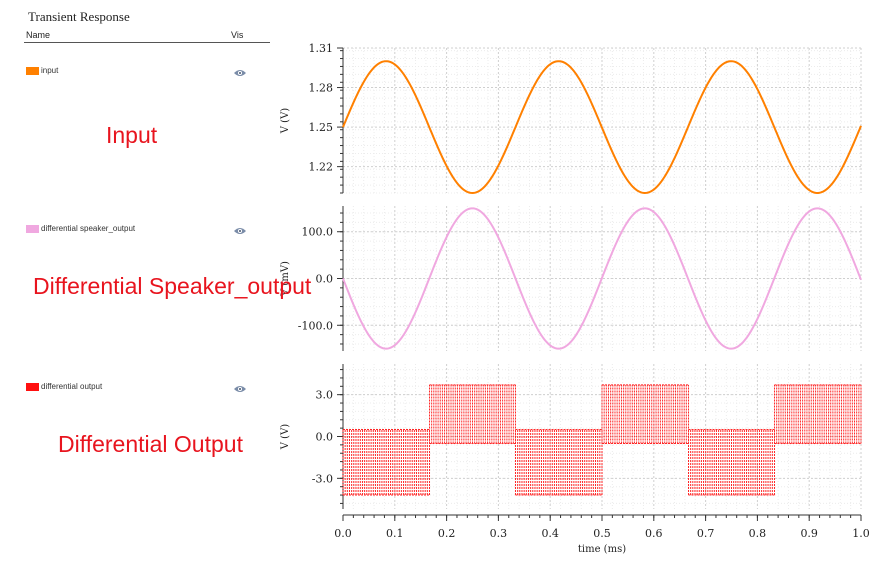 This screenshot has height=572, width=878. Describe the element at coordinates (72, 386) in the screenshot. I see `legend-label-differential-output: differential output` at that location.